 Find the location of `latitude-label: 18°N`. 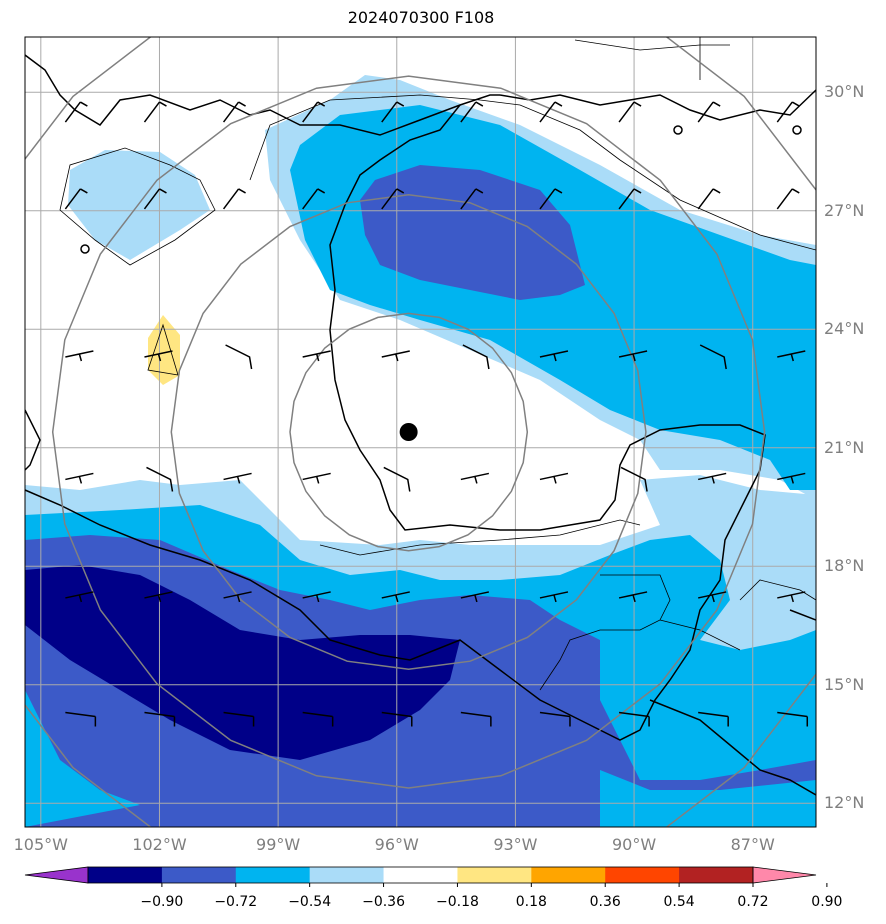

latitude-label: 18°N is located at coordinates (844, 566).